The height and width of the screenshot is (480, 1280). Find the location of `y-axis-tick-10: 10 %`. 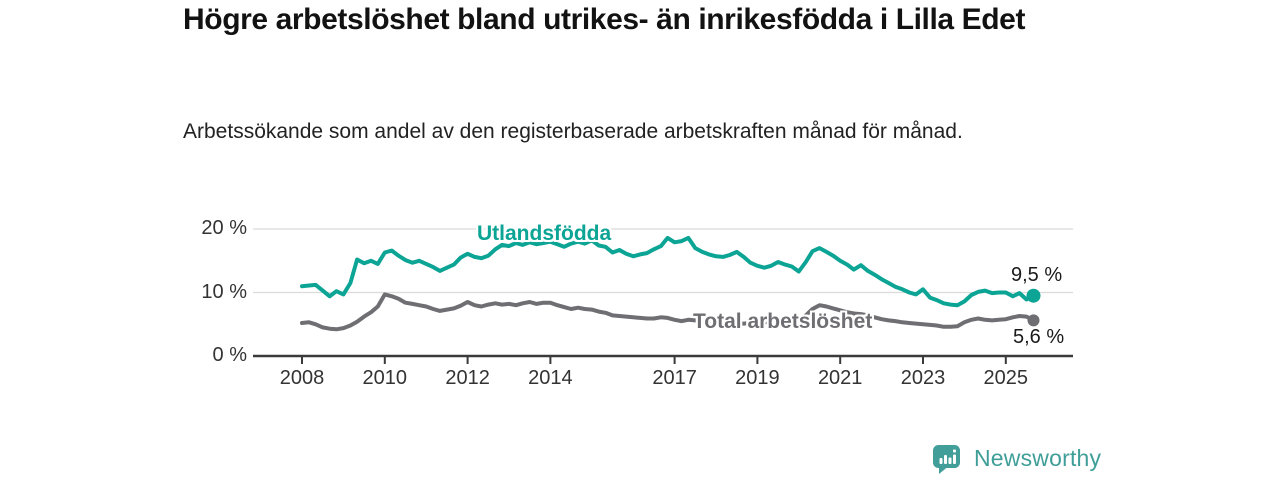

y-axis-tick-10: 10 % is located at coordinates (224, 291).